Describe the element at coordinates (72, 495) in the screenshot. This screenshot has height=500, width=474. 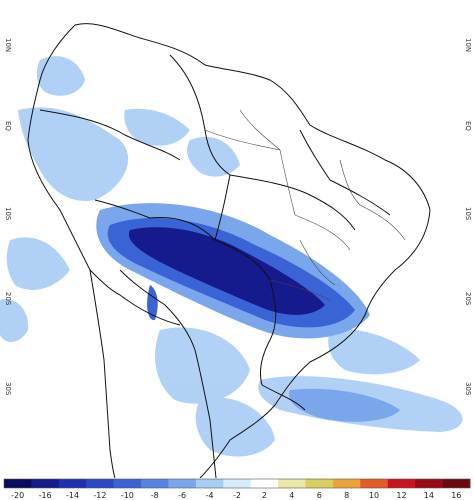
I see `legend-tick-label: -14` at that location.